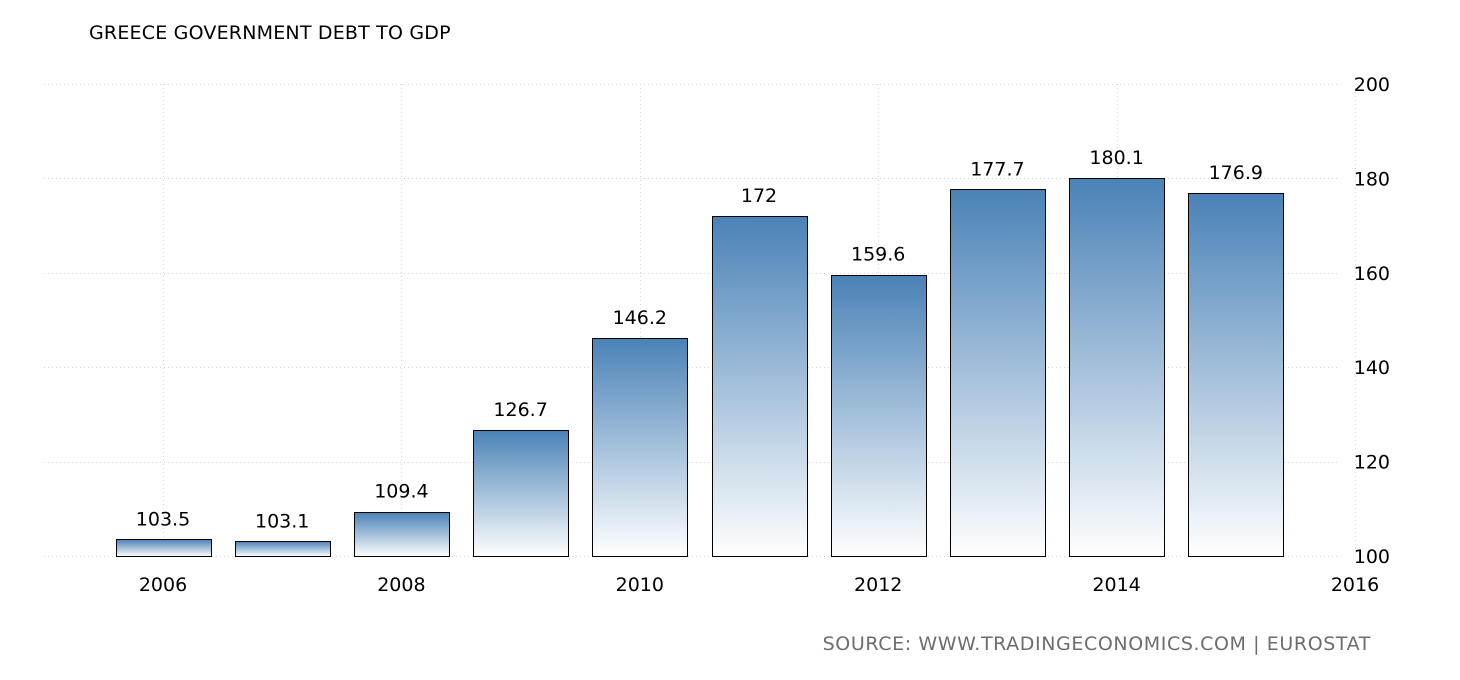 This screenshot has height=680, width=1460. What do you see at coordinates (759, 585) in the screenshot?
I see `x-axis-ticks: 2006 2008 2010 2012 2014 2016` at bounding box center [759, 585].